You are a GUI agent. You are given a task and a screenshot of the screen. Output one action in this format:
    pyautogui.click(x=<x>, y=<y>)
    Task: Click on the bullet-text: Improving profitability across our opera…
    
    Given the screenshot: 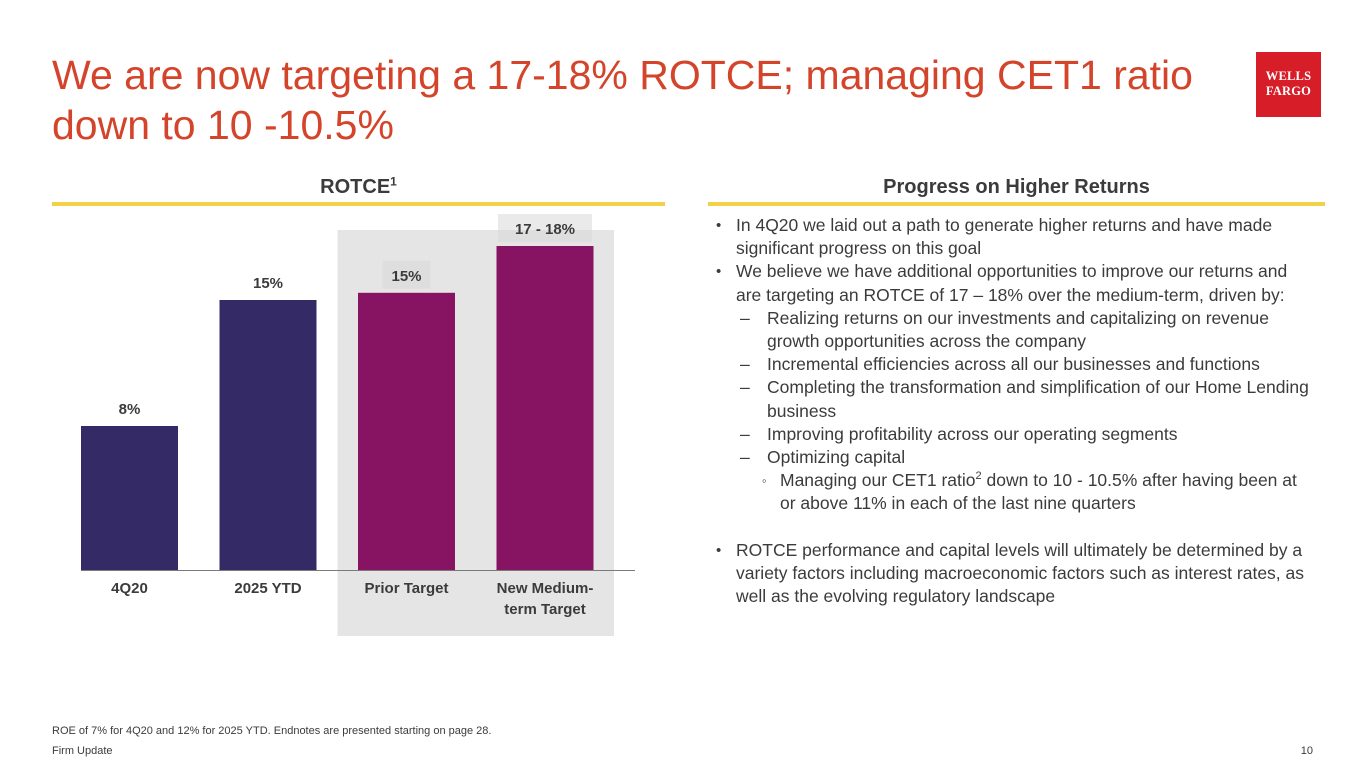 What is the action you would take?
    pyautogui.click(x=972, y=433)
    